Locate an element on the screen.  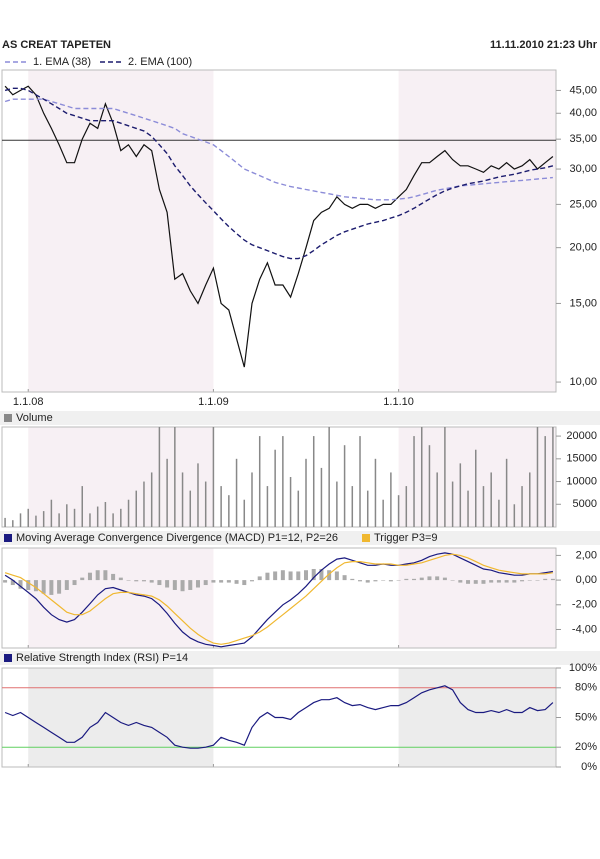
y-tick-label: 80% is located at coordinates (586, 688).